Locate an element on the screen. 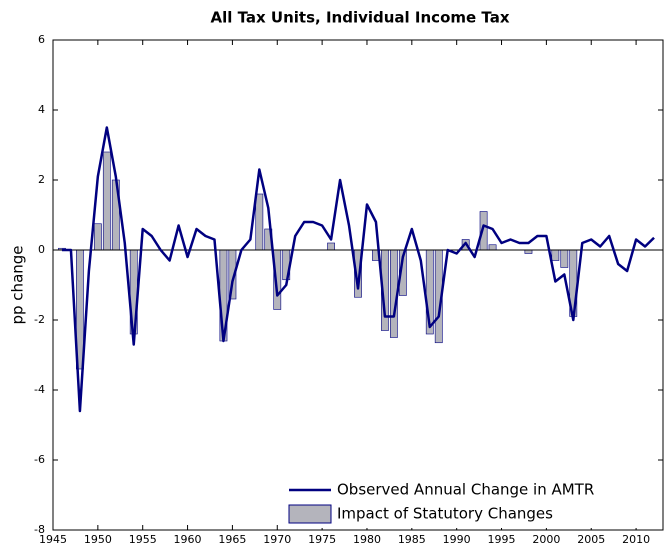 Image resolution: width=667 pixels, height=552 pixels. y-tick-label: -4 is located at coordinates (39, 389).